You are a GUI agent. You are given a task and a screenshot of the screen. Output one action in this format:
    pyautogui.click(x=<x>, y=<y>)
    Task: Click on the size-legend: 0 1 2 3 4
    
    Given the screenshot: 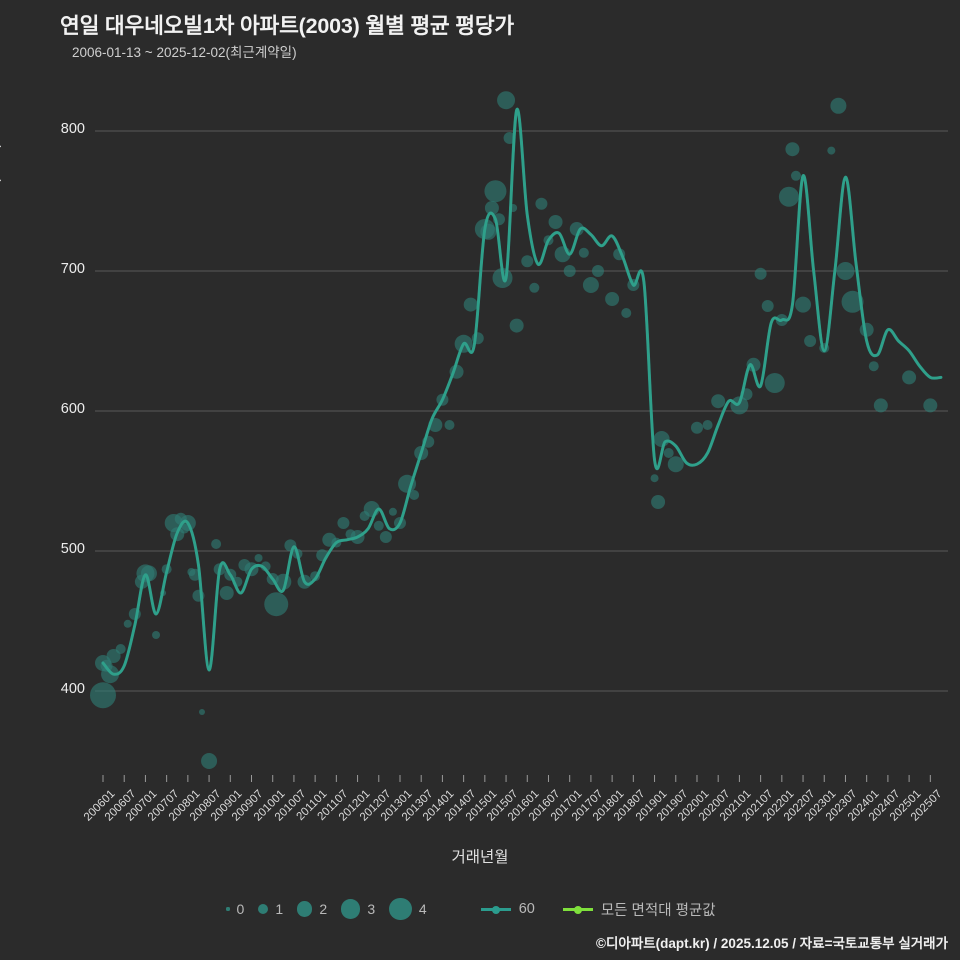 What is the action you would take?
    pyautogui.click(x=333, y=909)
    